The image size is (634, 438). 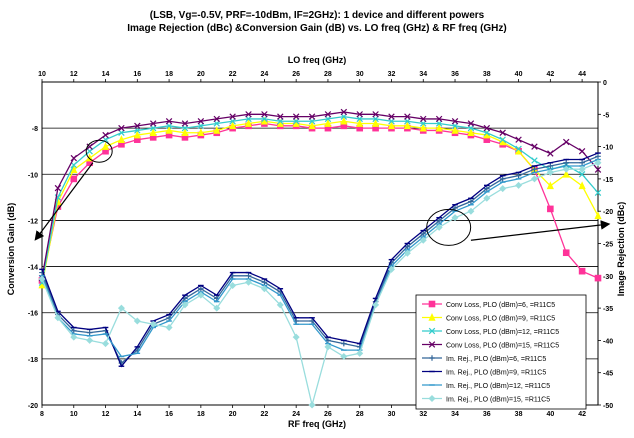 I want to click on top-x-tick-label: 12, so click(x=74, y=74).